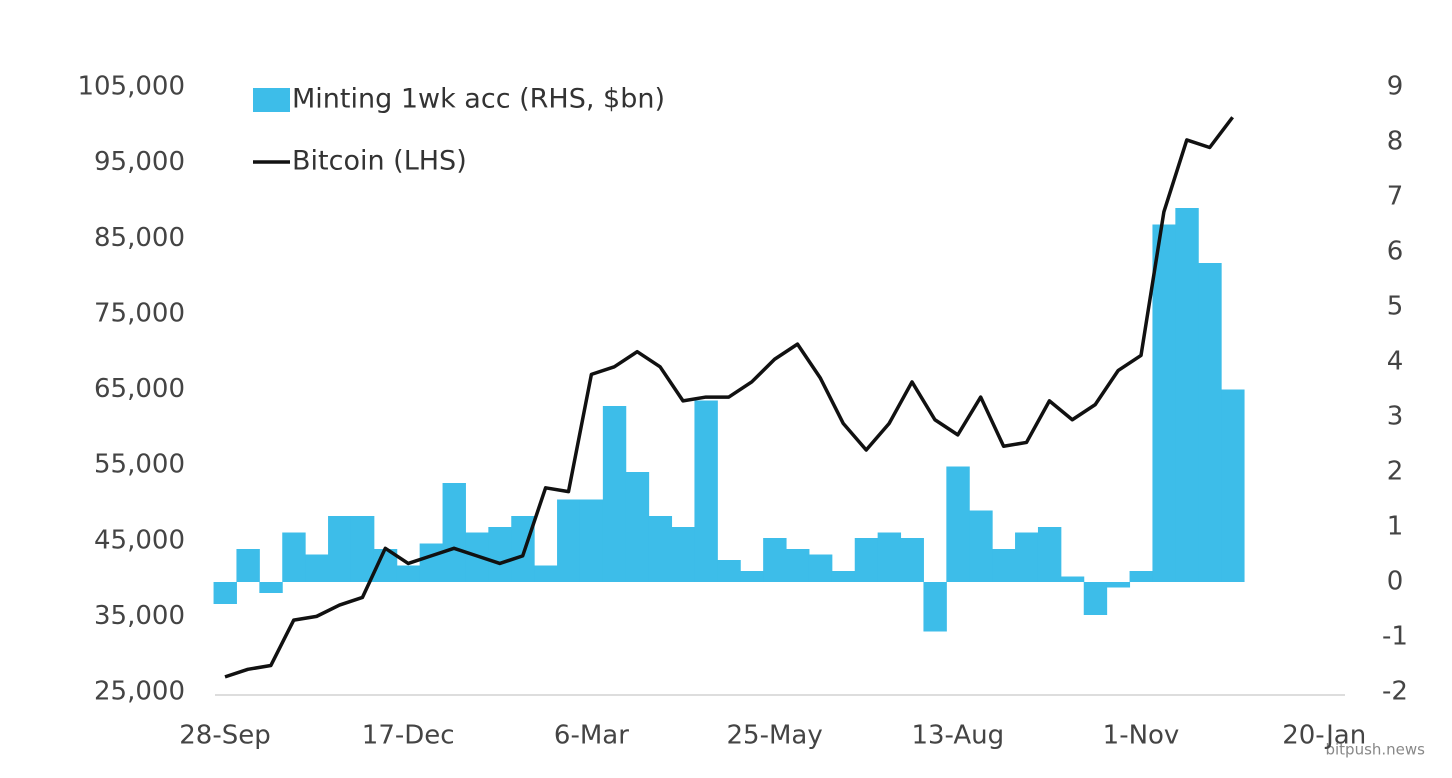 This screenshot has width=1452, height=778. Describe the element at coordinates (957, 736) in the screenshot. I see `x-tick-label: 13-Aug` at that location.